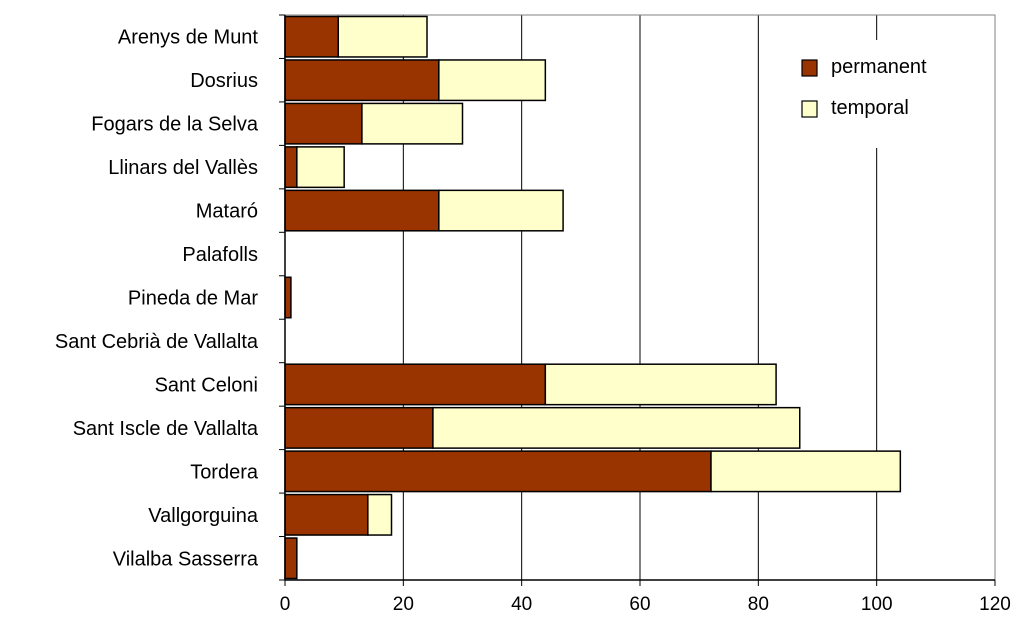 This screenshot has width=1015, height=624. I want to click on legend: permanent temporal, so click(878, 94).